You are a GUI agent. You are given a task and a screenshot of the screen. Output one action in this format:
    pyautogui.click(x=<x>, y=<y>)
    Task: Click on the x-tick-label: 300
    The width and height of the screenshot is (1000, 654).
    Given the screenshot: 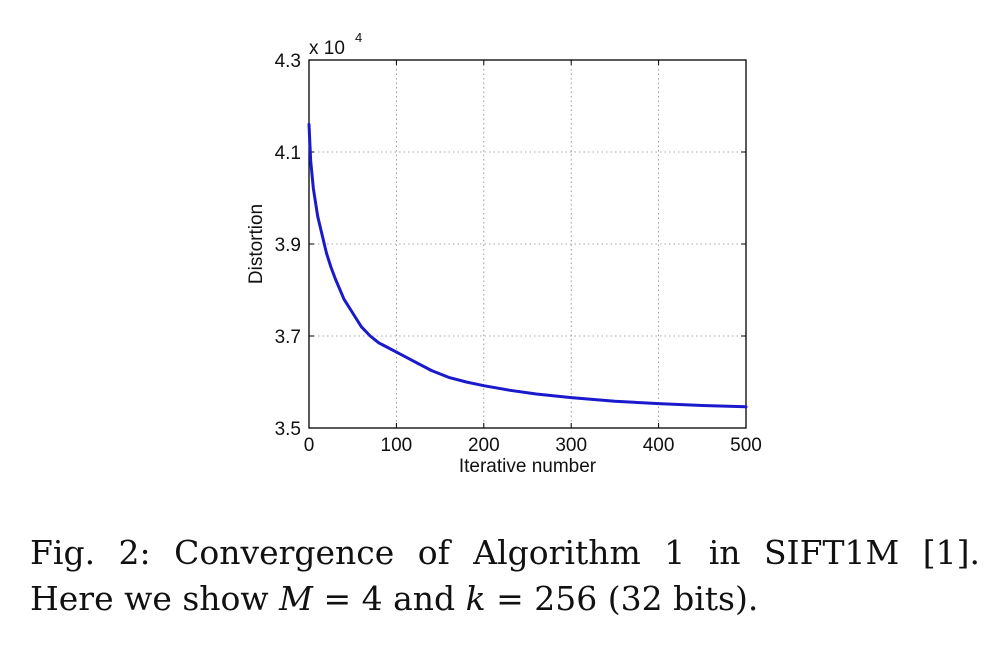 What is the action you would take?
    pyautogui.click(x=571, y=445)
    